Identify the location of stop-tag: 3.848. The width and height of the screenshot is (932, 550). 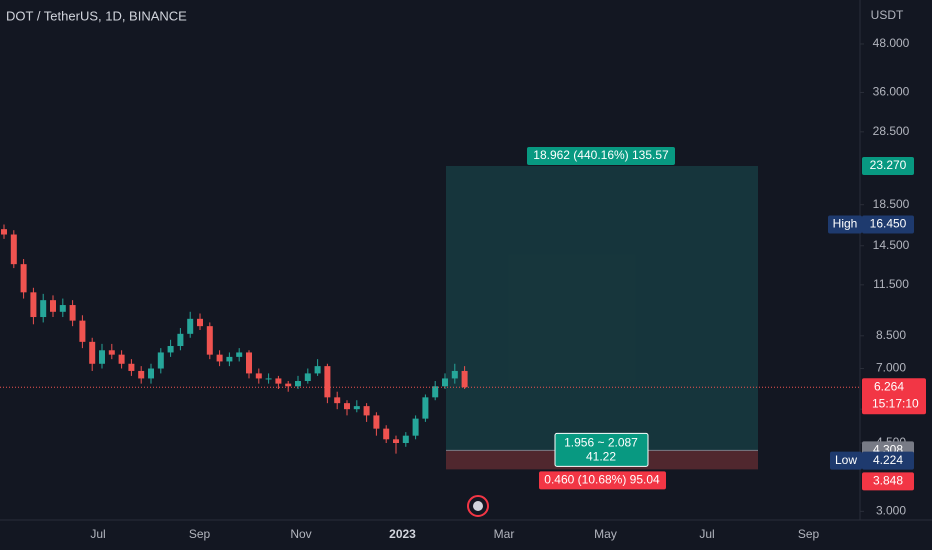
(888, 481).